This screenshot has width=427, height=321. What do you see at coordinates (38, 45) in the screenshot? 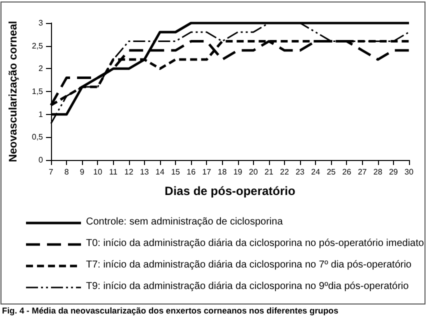
I see `y-tick-label: 2,5` at bounding box center [38, 45].